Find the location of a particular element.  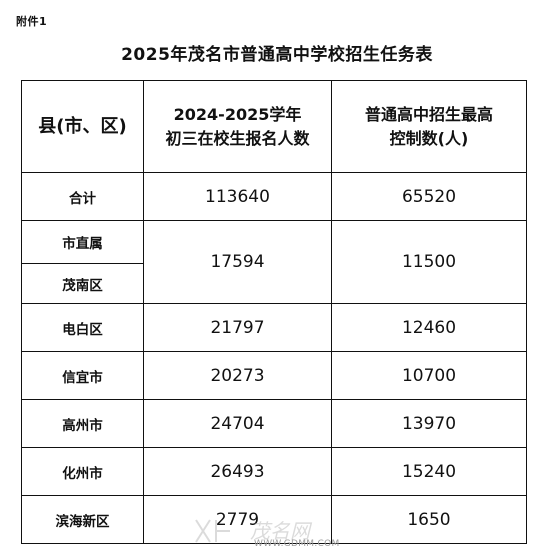

header-quota-line1: 普通高中招生最高 is located at coordinates (428, 114).